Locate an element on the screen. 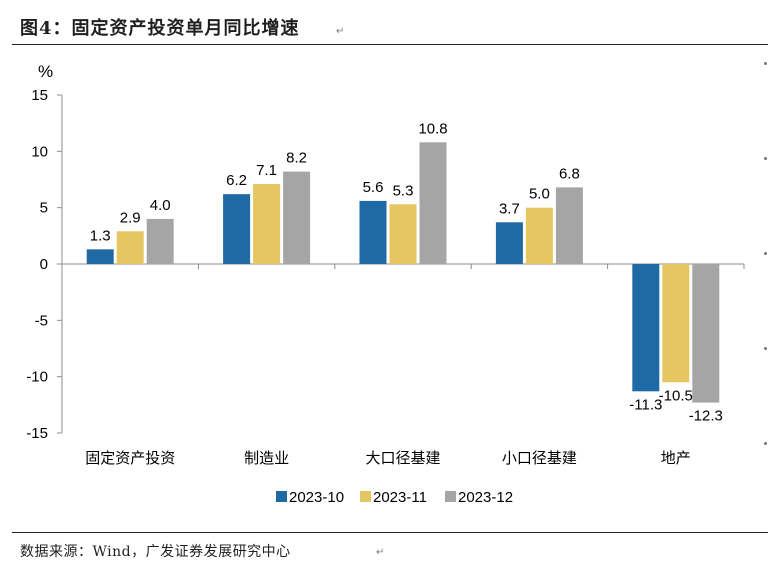  data-label: 3.7 is located at coordinates (509, 208).